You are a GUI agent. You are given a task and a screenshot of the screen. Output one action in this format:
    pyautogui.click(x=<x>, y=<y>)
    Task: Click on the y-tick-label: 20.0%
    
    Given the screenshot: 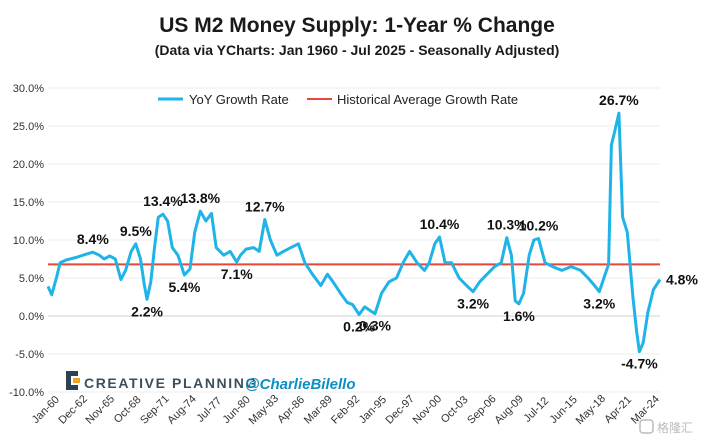 What is the action you would take?
    pyautogui.click(x=28, y=165)
    